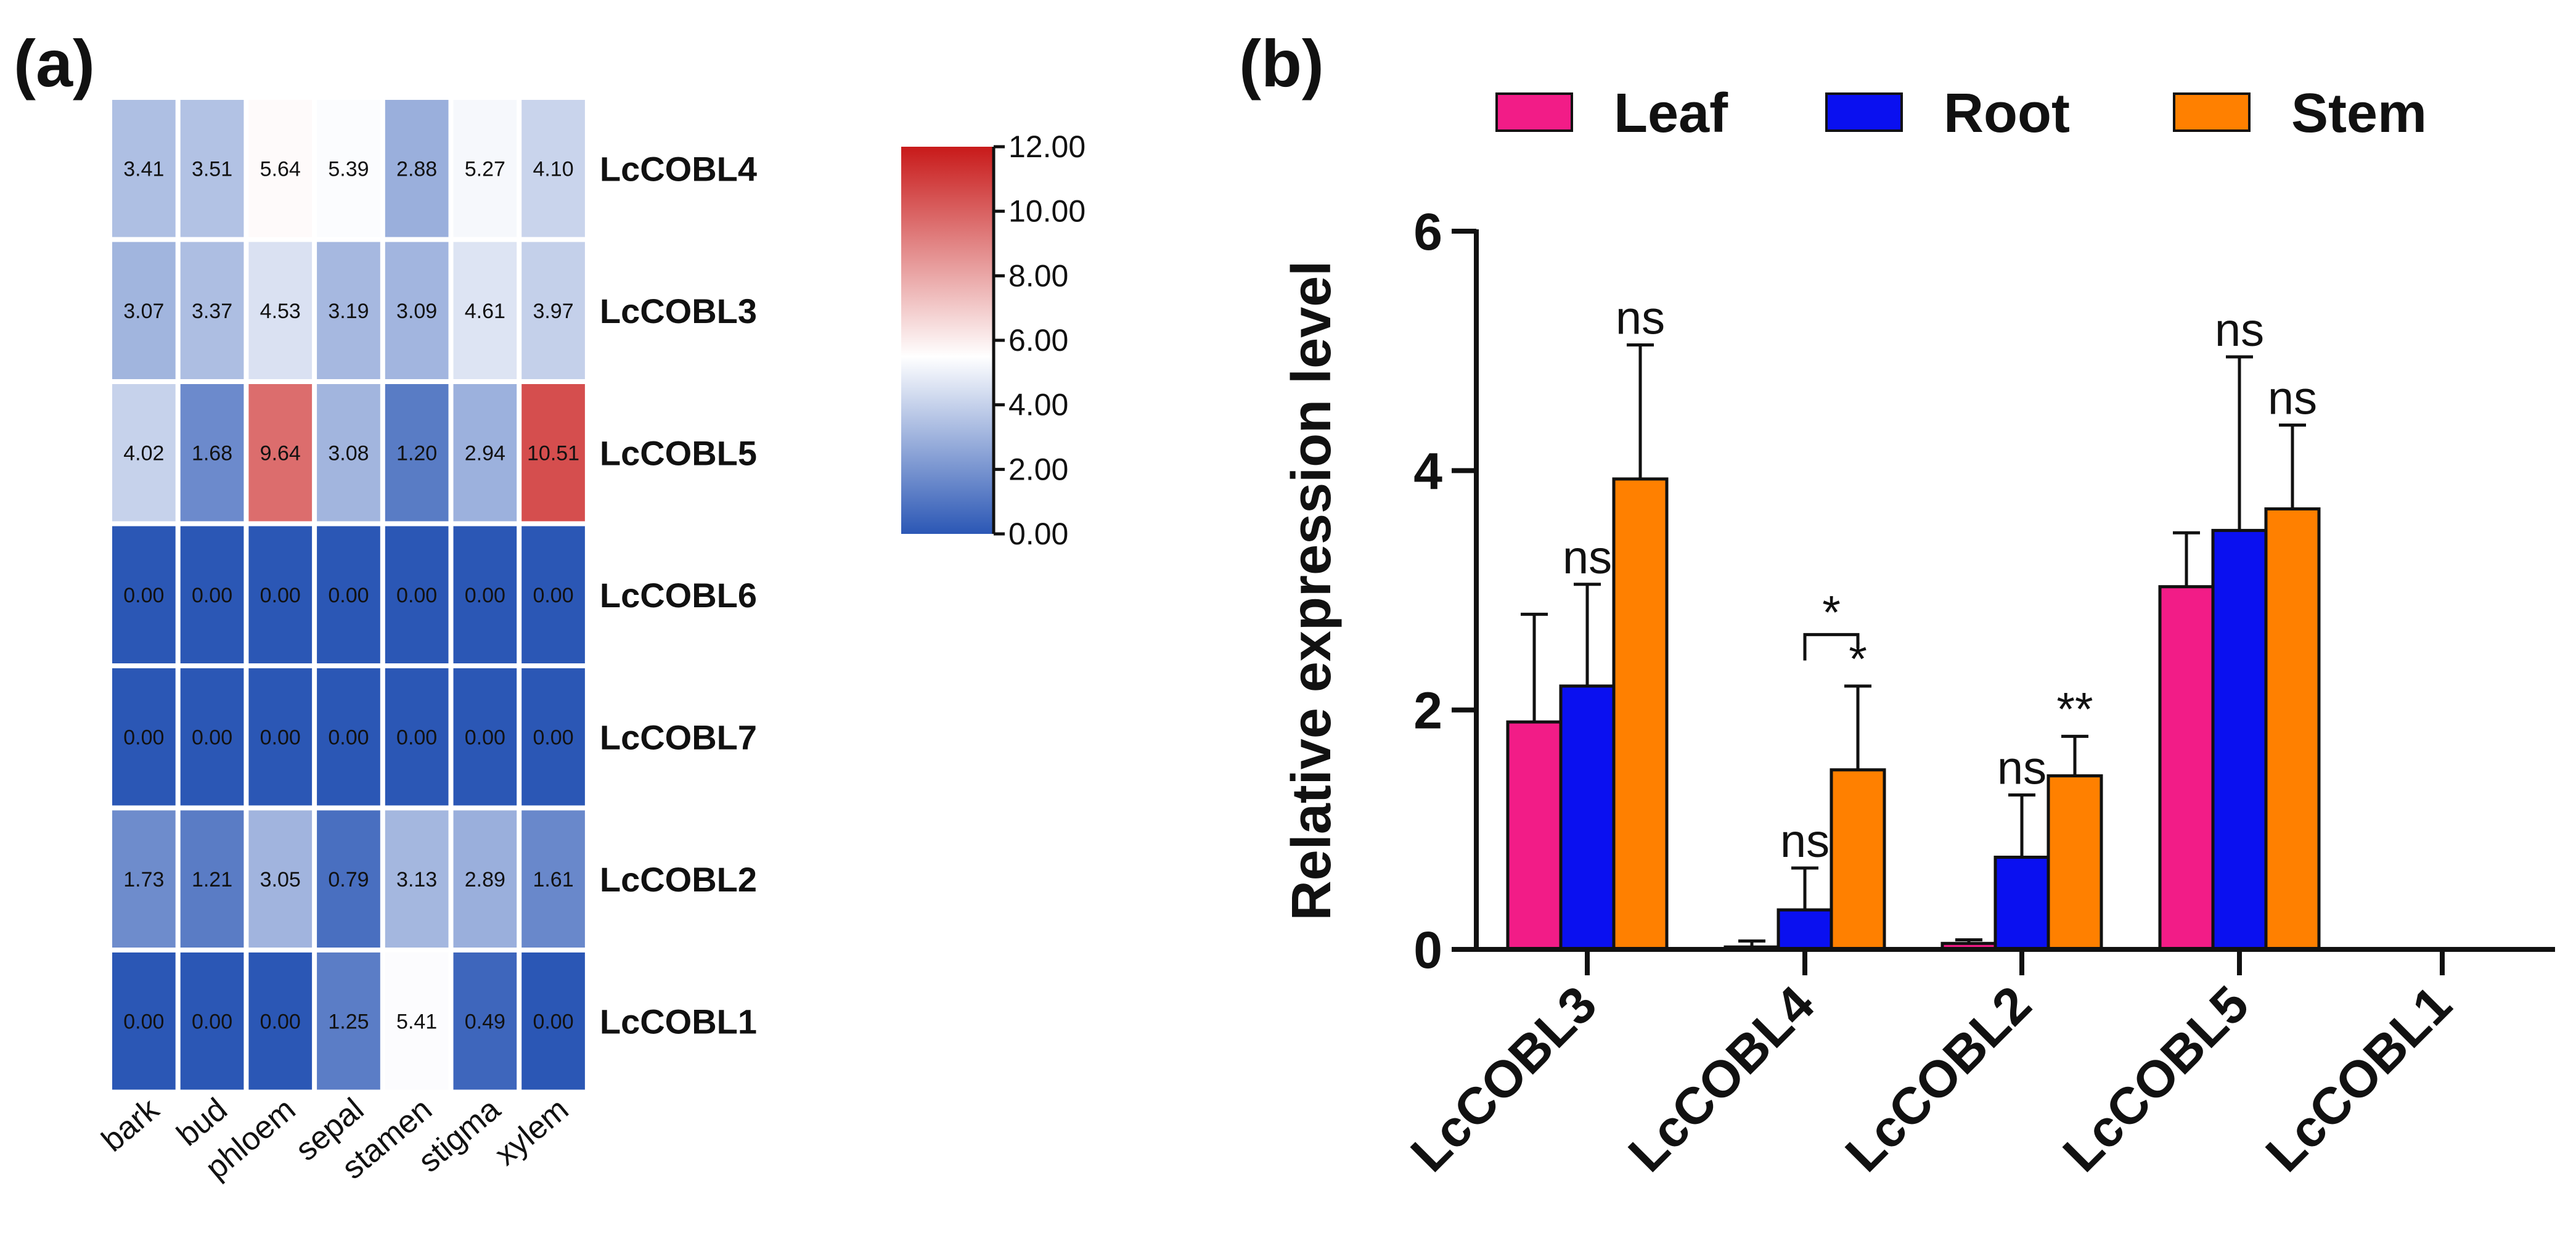  I want to click on heatmap-cell-value: 3.07, so click(143, 312).